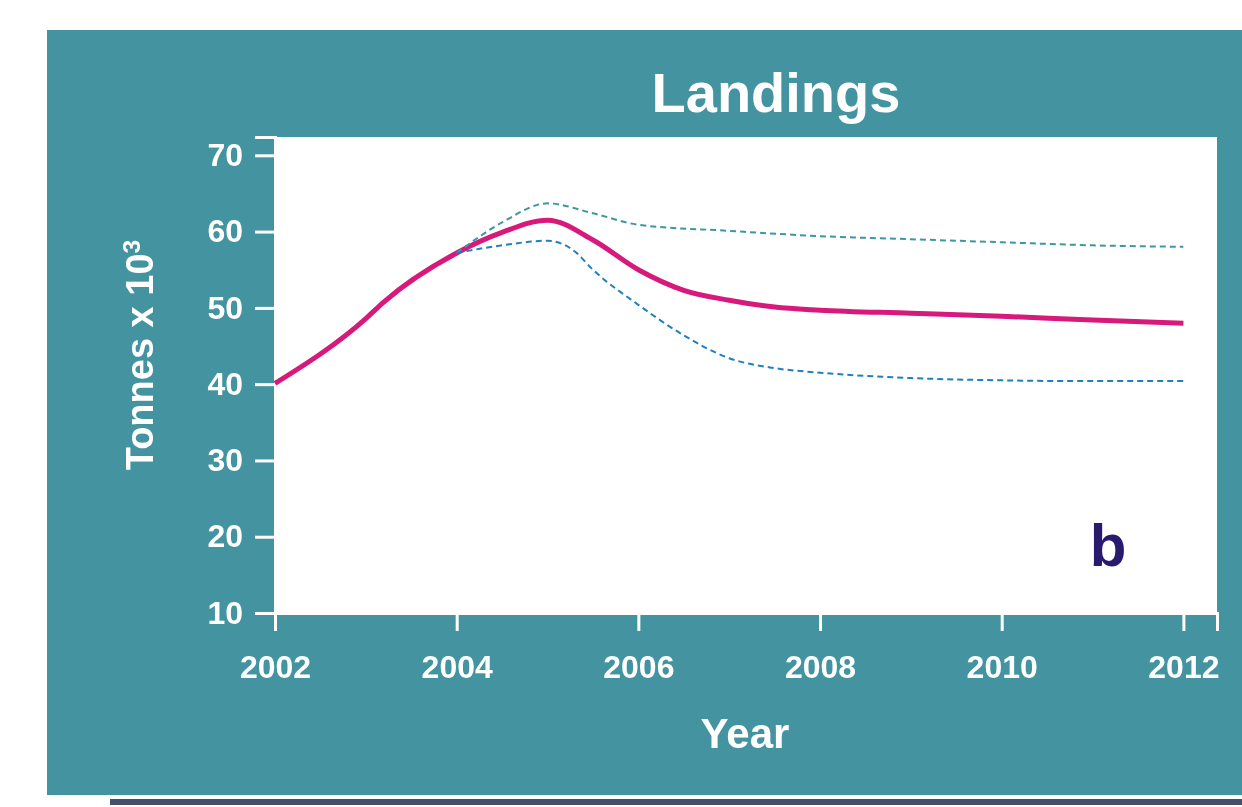 Image resolution: width=1242 pixels, height=807 pixels. Describe the element at coordinates (225, 155) in the screenshot. I see `y-tick-label: 70` at that location.